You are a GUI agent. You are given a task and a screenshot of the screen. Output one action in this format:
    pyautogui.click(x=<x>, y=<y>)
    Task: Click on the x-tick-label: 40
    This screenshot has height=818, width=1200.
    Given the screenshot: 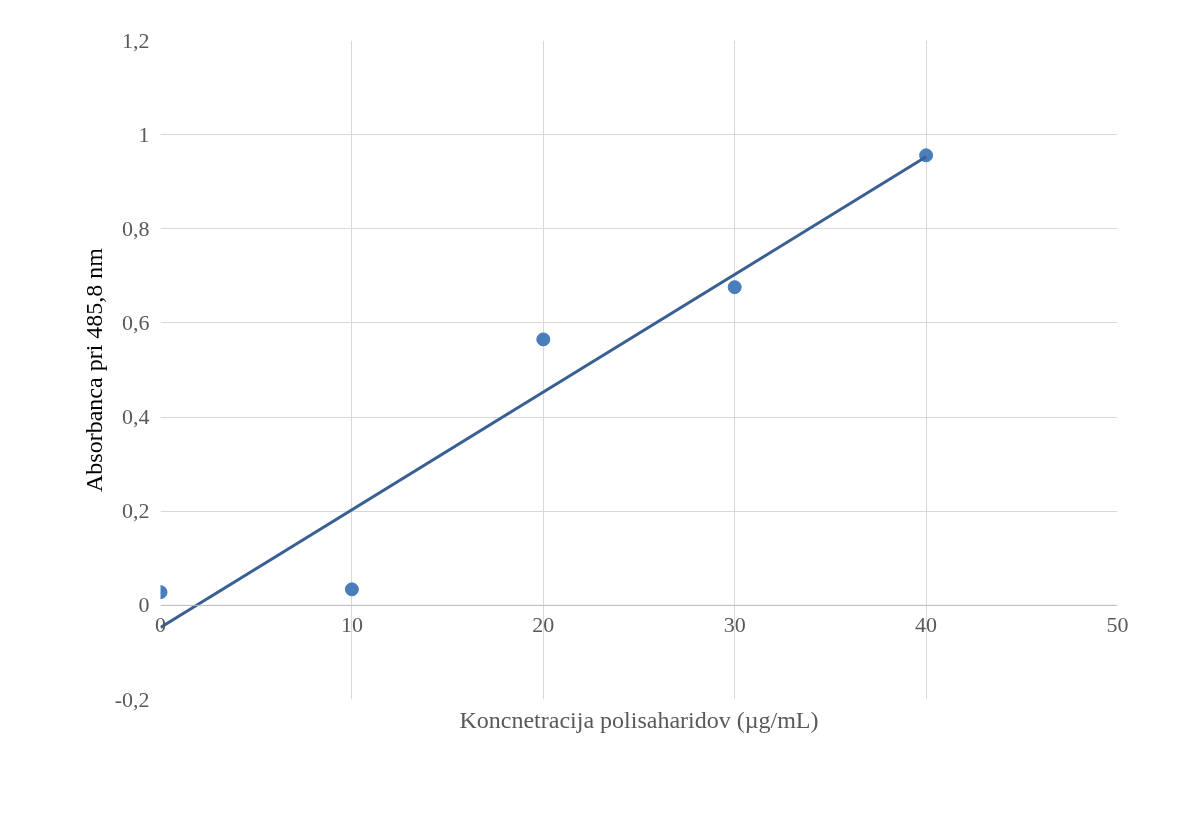 What is the action you would take?
    pyautogui.click(x=926, y=624)
    